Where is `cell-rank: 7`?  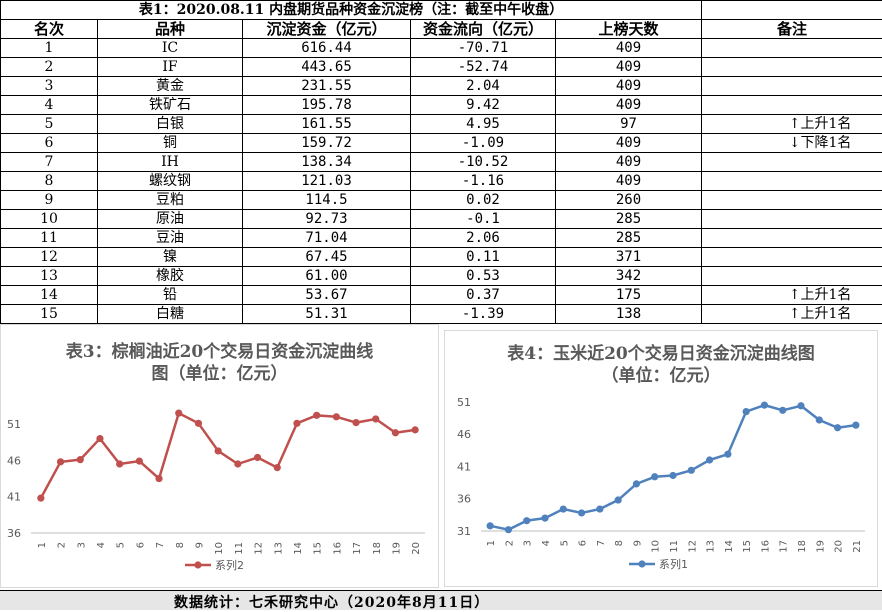
cell-rank: 7 is located at coordinates (49, 162).